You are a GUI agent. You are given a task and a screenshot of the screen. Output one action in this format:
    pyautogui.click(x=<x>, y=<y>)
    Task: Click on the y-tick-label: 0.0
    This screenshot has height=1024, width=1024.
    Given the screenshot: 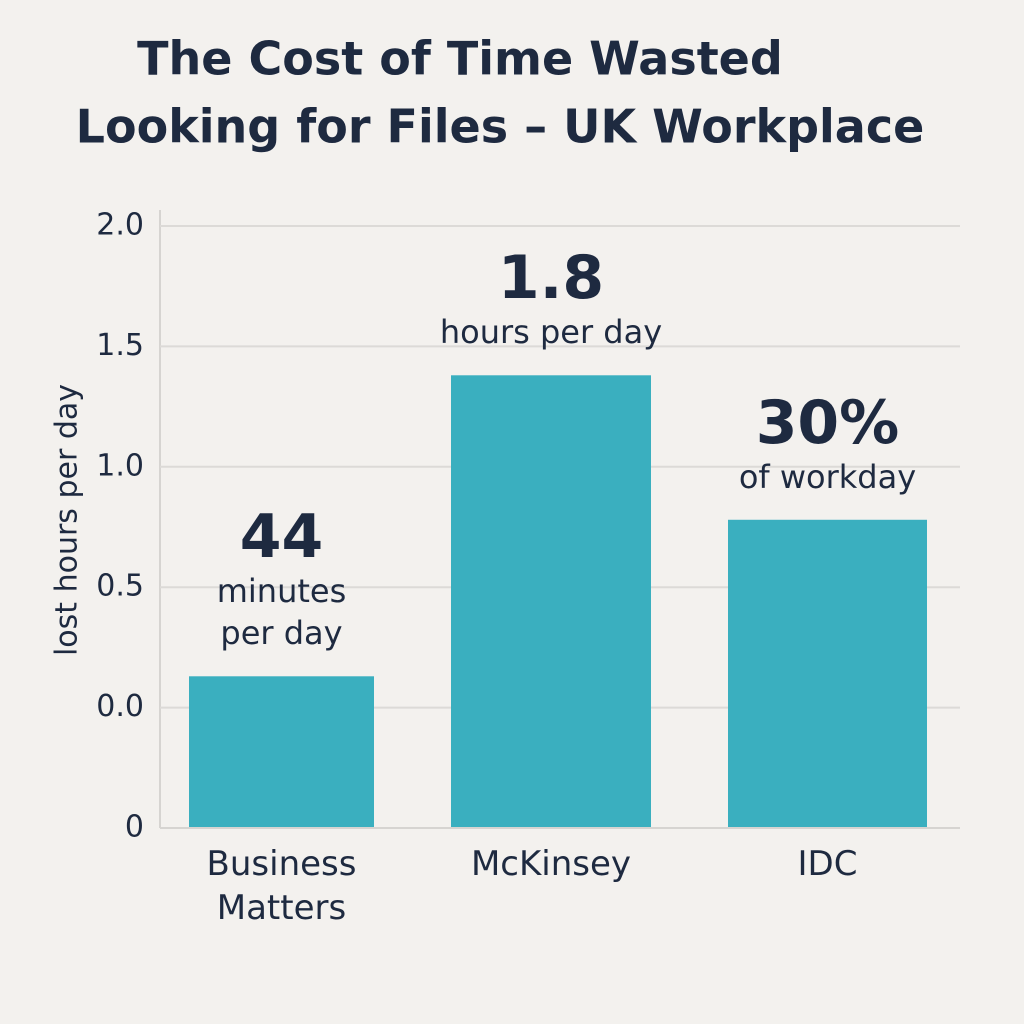 What is the action you would take?
    pyautogui.click(x=120, y=706)
    